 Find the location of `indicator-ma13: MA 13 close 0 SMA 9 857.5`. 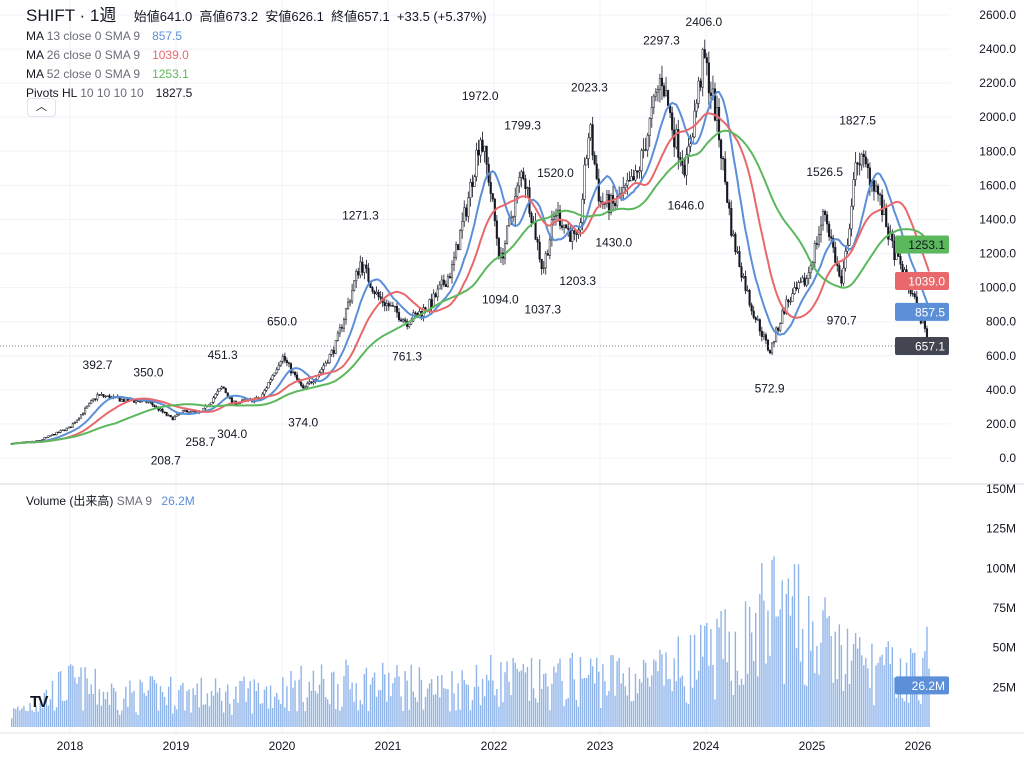

indicator-ma13: MA 13 close 0 SMA 9 857.5 is located at coordinates (256, 36).